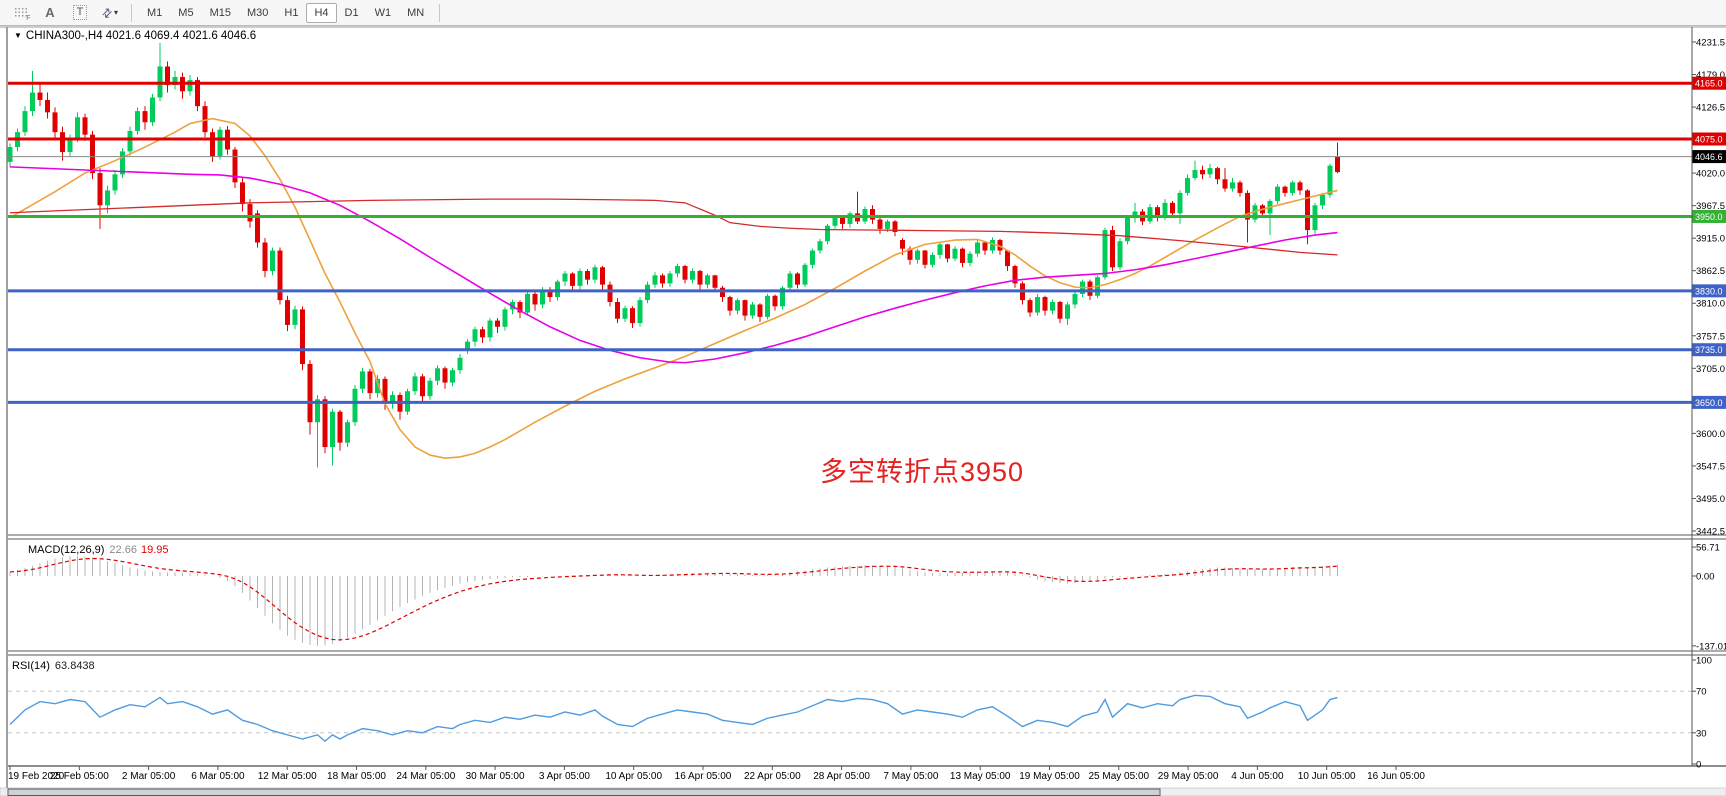  Describe the element at coordinates (1710, 75) in the screenshot. I see `svg-text: 4179.0` at that location.